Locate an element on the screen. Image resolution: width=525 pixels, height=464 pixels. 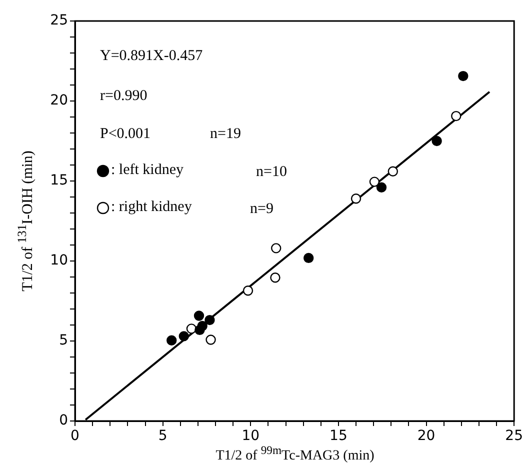
y-tick-label: 25 is located at coordinates (59, 20).